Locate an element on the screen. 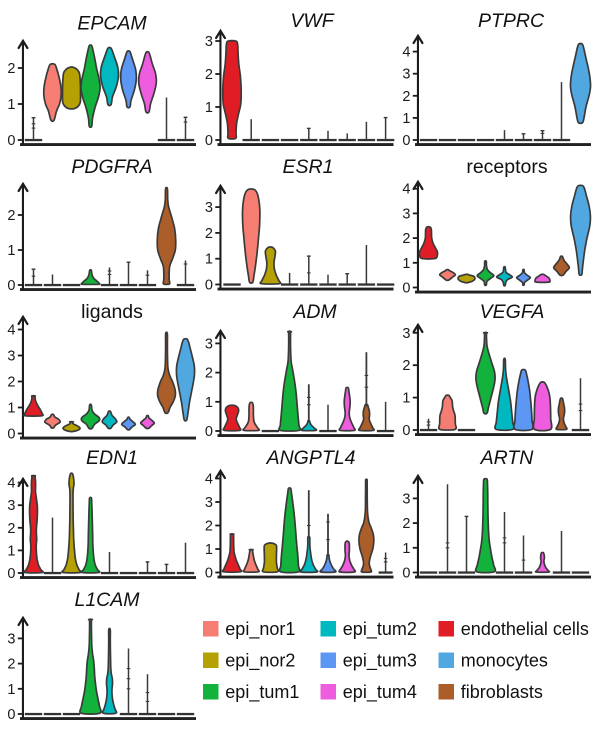 Image resolution: width=600 pixels, height=730 pixels. svg-text: epi_tum3 is located at coordinates (380, 660).